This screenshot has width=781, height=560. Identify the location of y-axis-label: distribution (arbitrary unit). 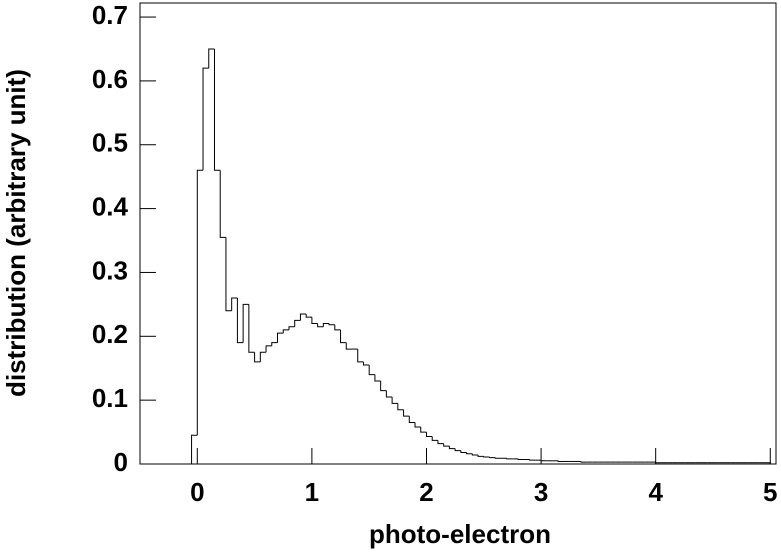
(16, 233).